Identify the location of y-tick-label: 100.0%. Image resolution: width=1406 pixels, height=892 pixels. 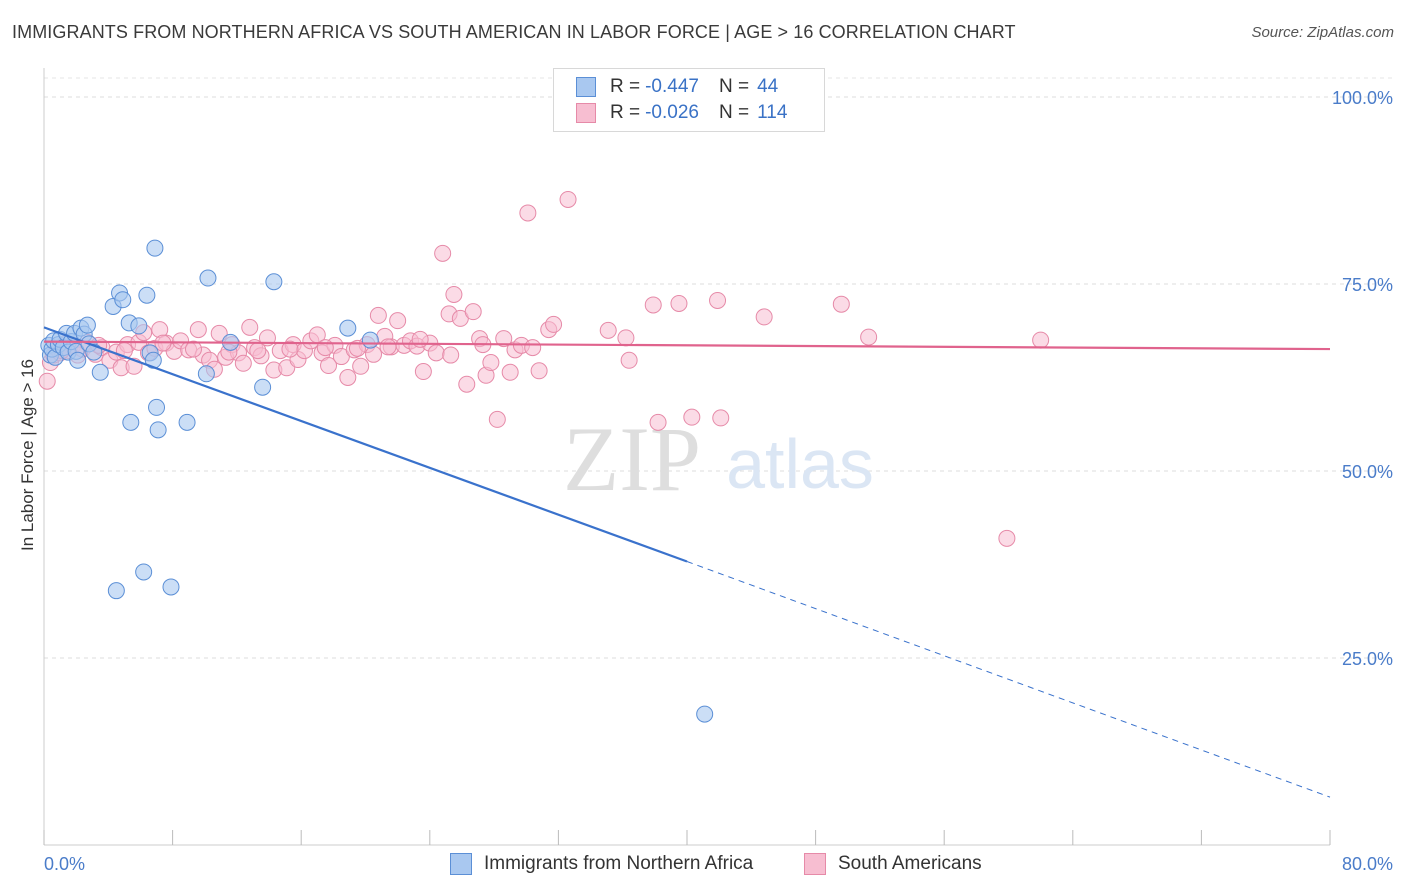
(1362, 98).